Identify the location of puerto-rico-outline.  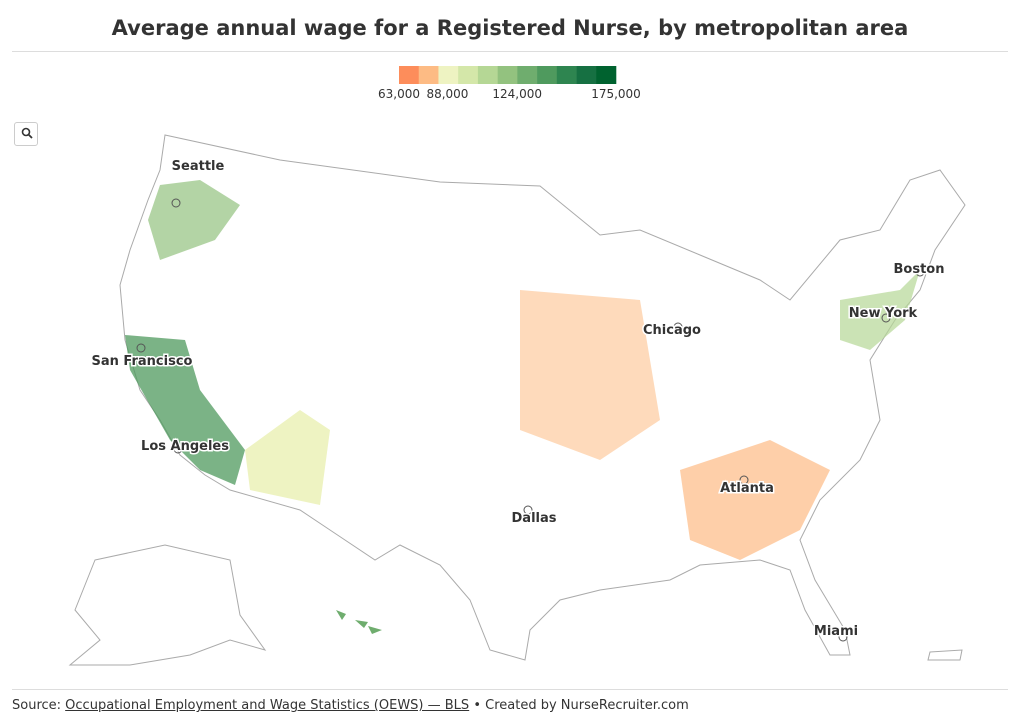
(945, 655).